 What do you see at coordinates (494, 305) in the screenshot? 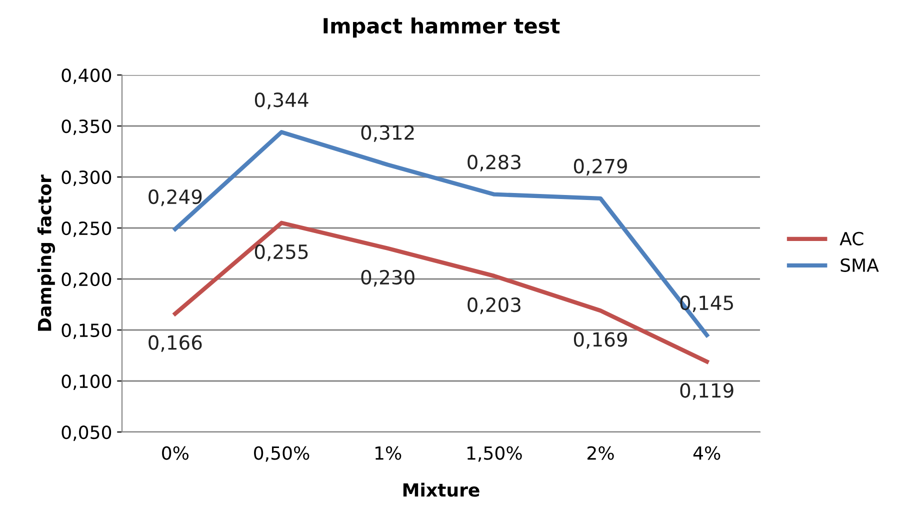
I see `data-label: 0,203` at bounding box center [494, 305].